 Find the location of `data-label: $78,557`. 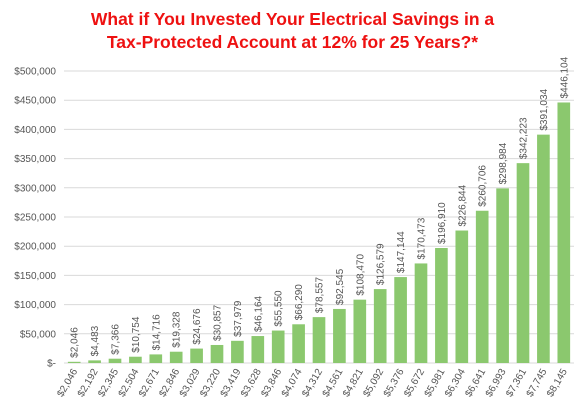

data-label: $78,557 is located at coordinates (320, 295).